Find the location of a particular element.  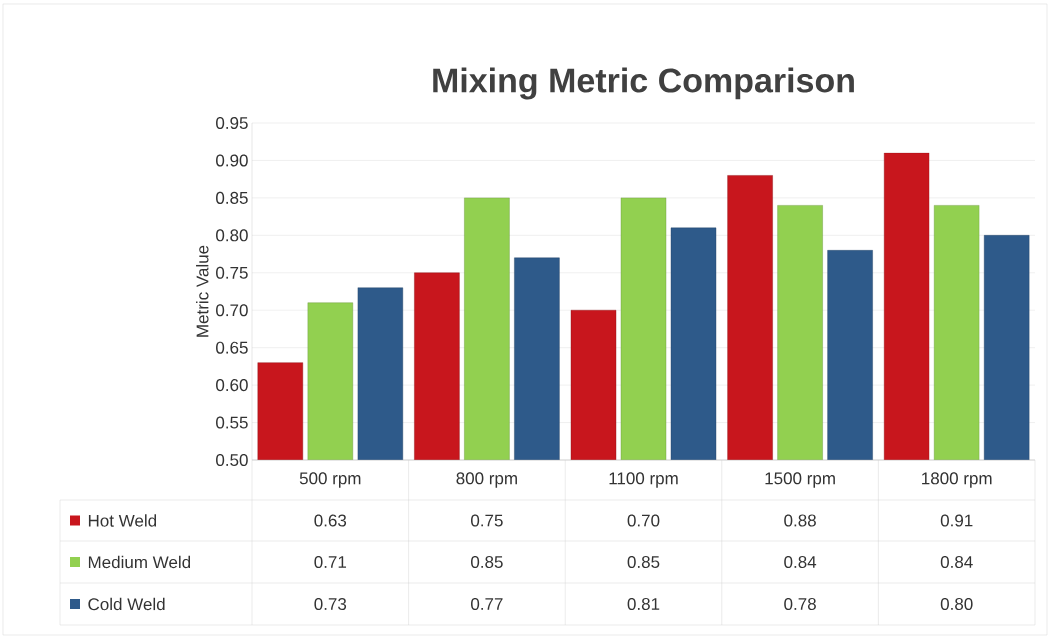

chart-title: Mixing Metric Comparison is located at coordinates (643, 83).